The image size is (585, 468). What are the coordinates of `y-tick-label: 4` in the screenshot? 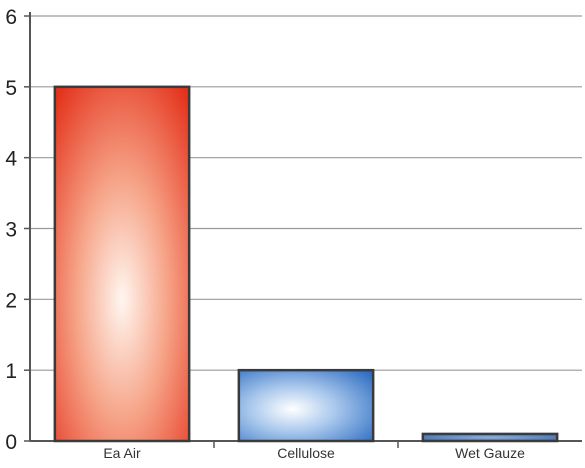 It's located at (11, 159).